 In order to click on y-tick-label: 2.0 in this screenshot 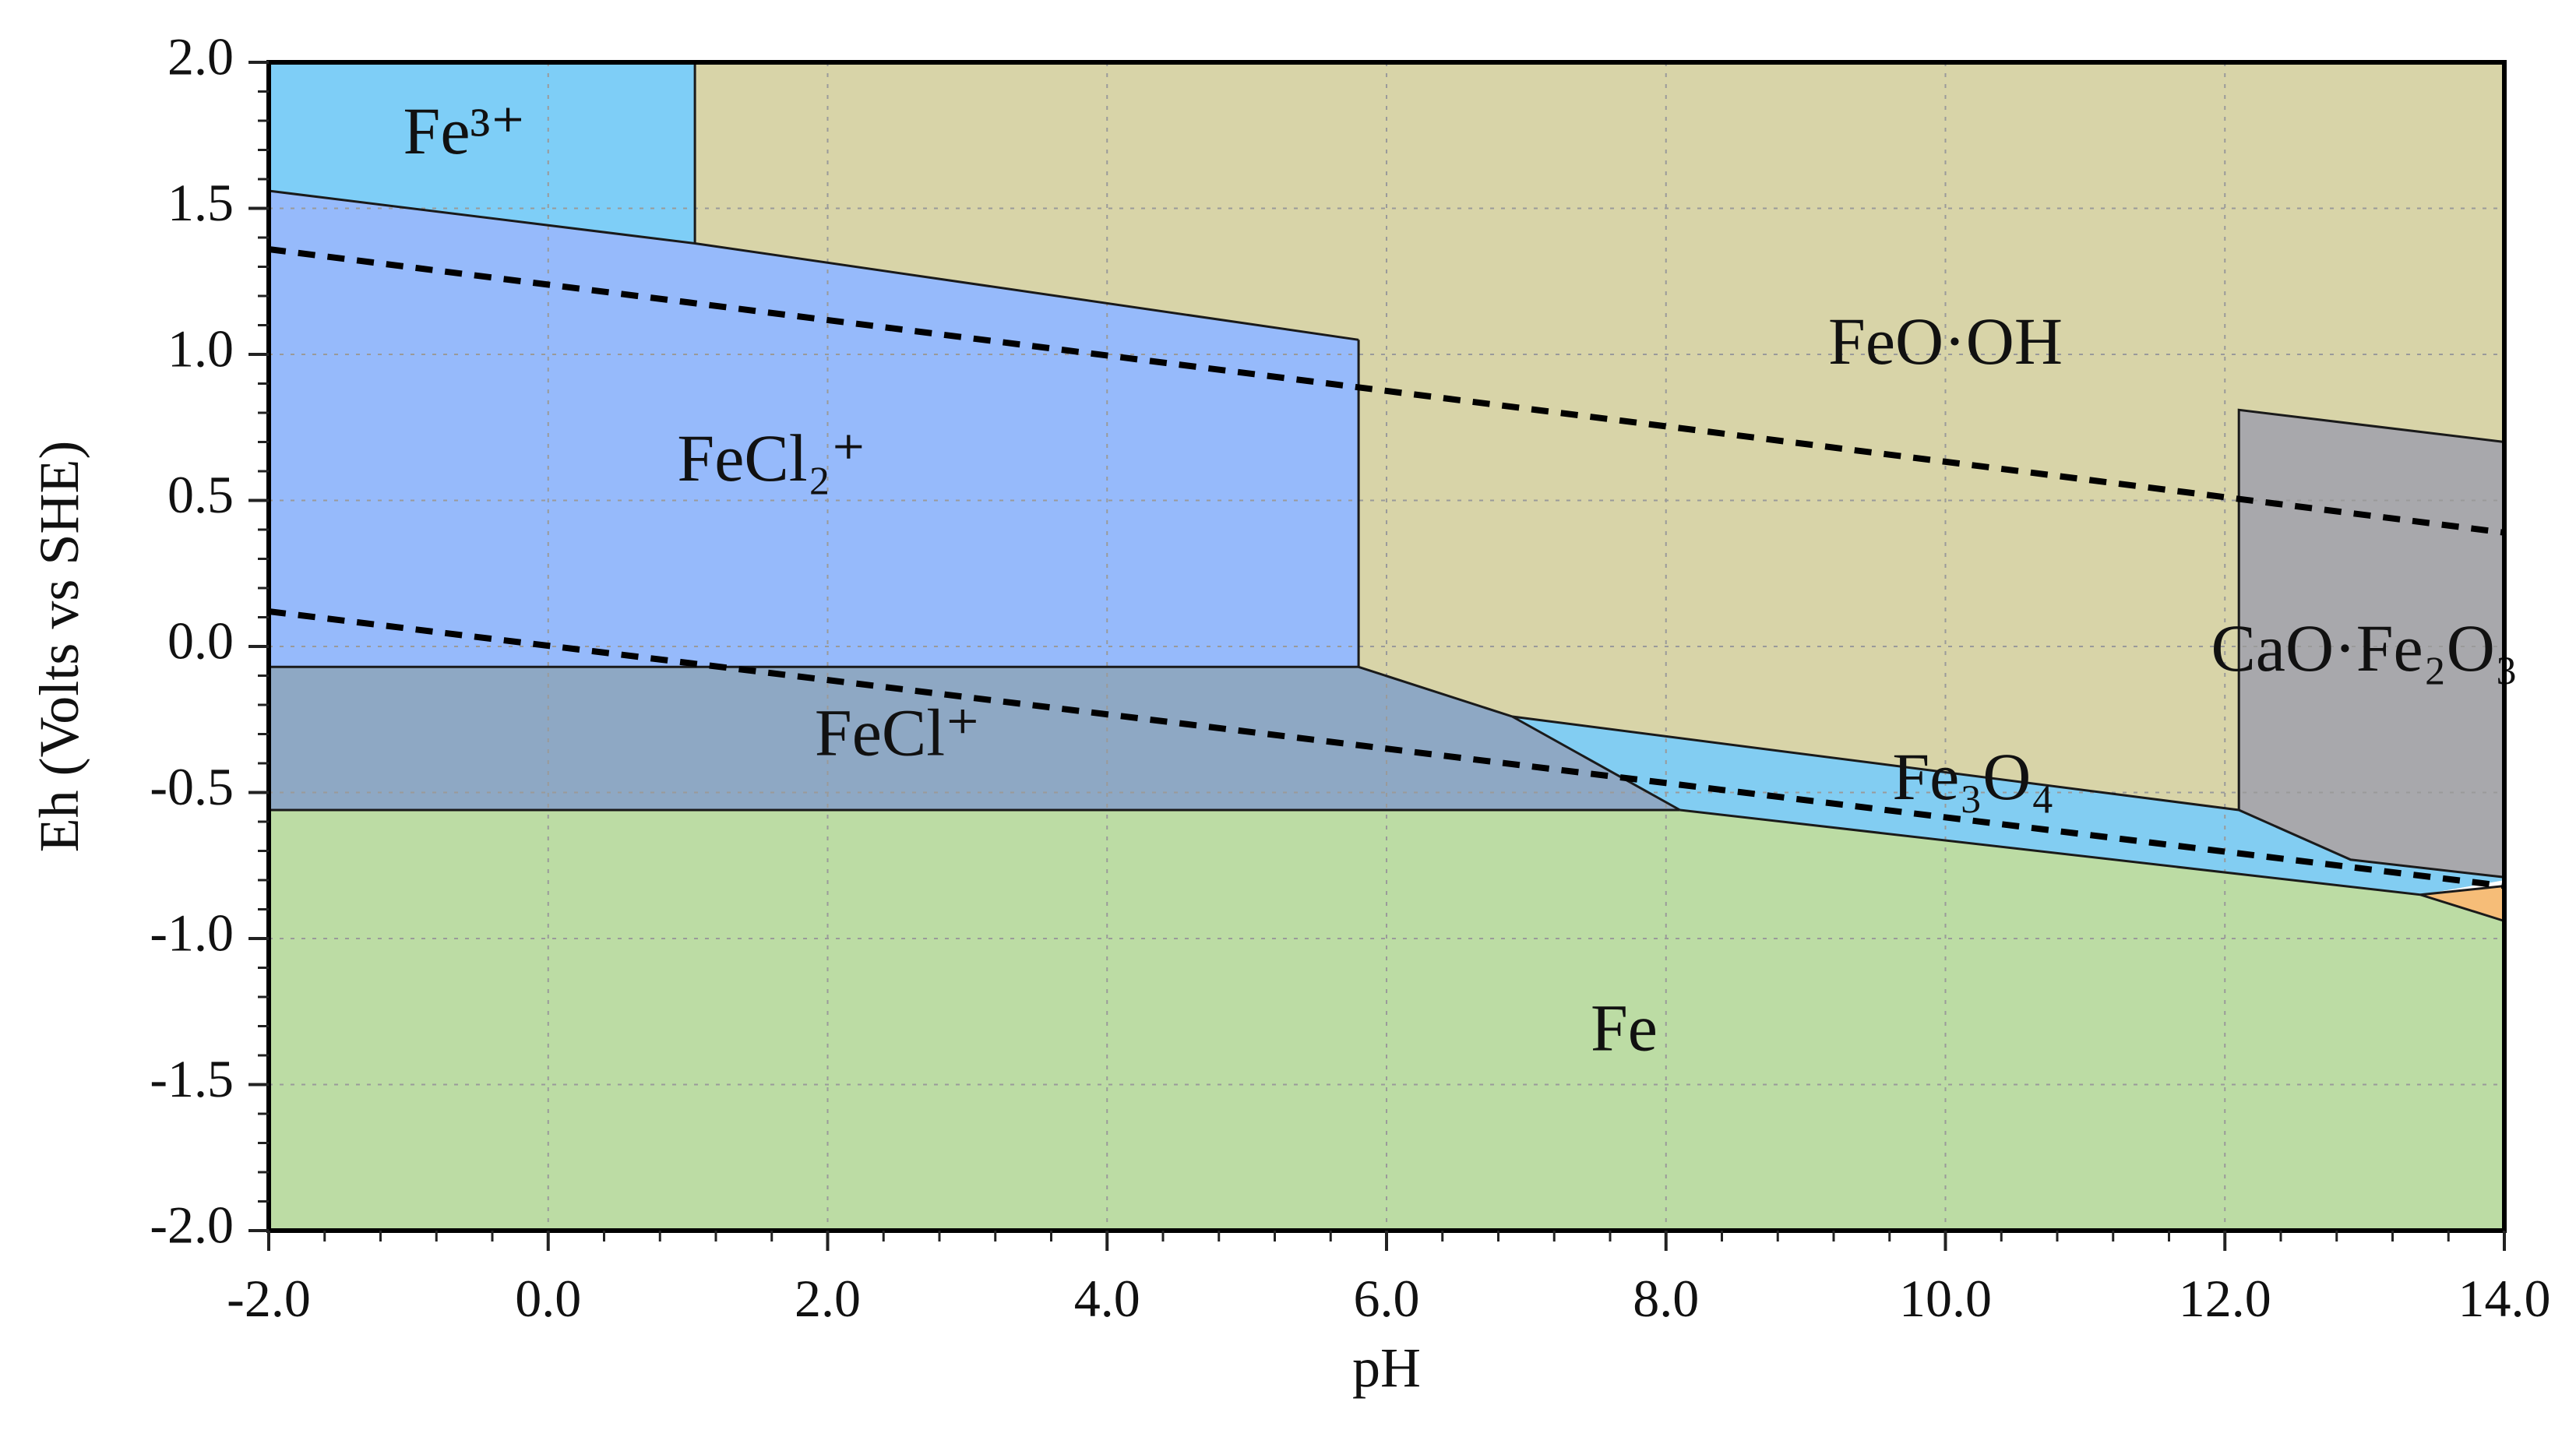, I will do `click(200, 56)`.